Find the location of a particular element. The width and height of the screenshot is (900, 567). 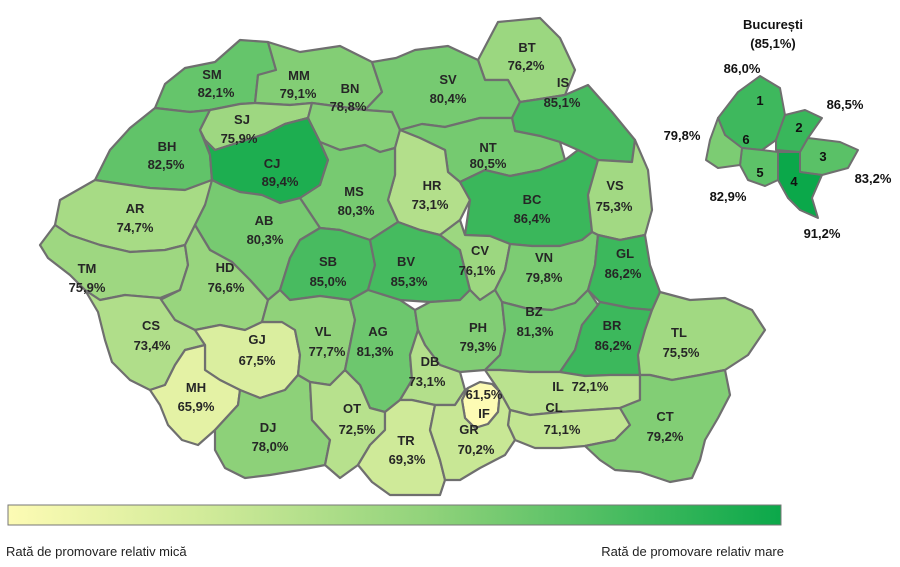

county-code-label: MH is located at coordinates (196, 387).